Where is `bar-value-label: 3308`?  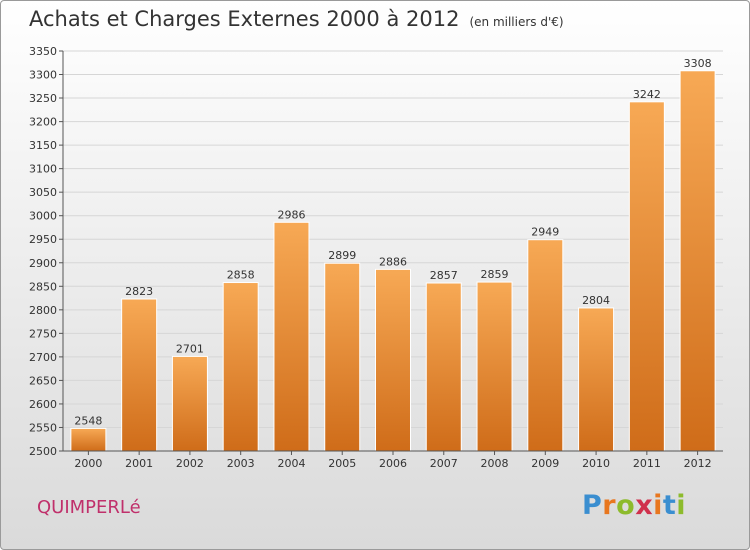 bar-value-label: 3308 is located at coordinates (698, 63).